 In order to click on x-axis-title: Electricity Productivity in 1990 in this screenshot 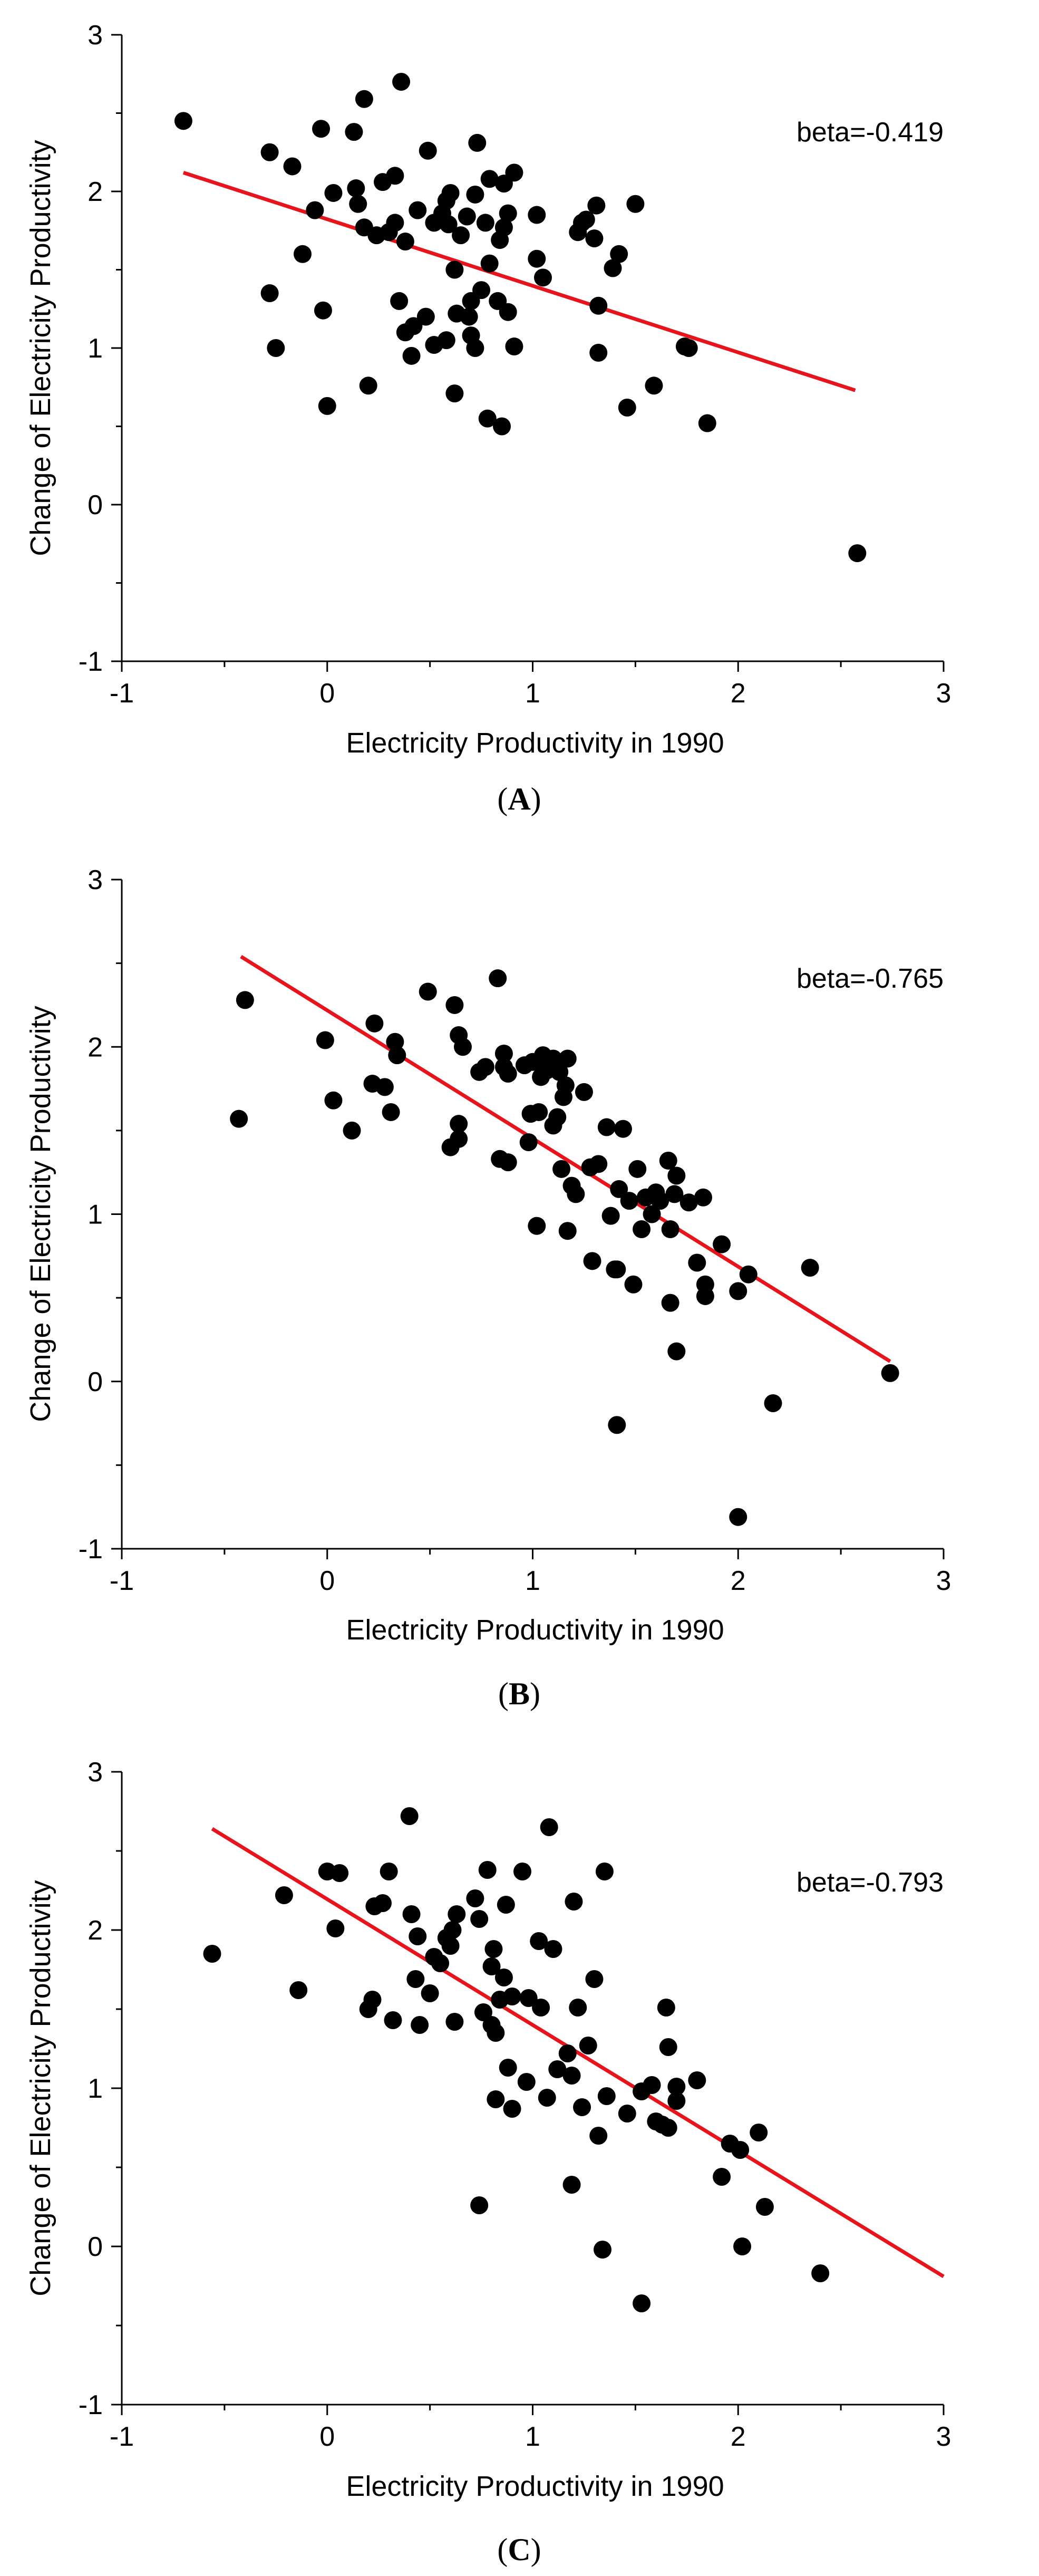, I will do `click(535, 2486)`.